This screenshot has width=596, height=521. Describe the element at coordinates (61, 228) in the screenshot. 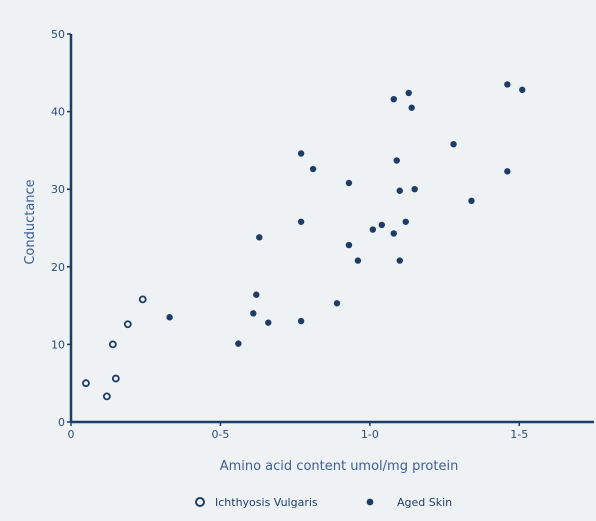

I see `y-axis-ticks: 0 10 20 30 40 50` at that location.